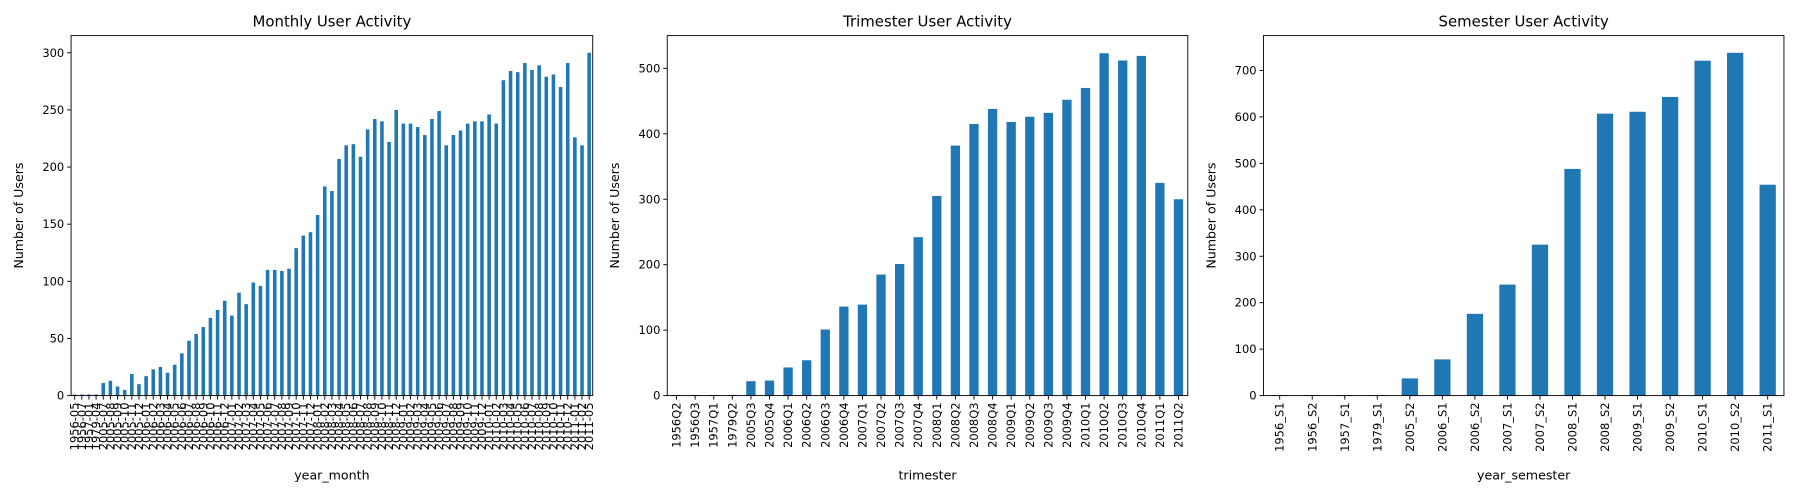 The height and width of the screenshot is (500, 1800). I want to click on x-tick-label: 2010Q3, so click(1123, 424).